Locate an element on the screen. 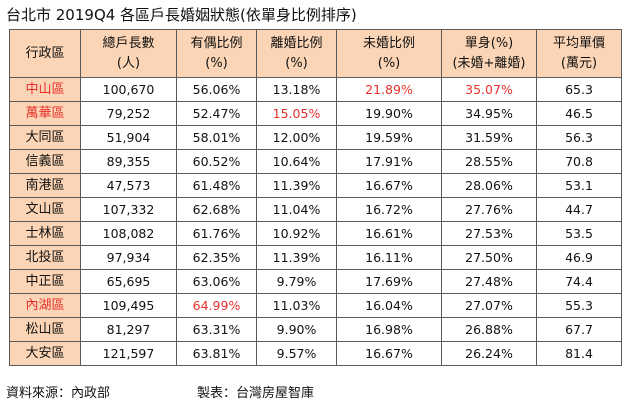 The image size is (633, 412). single-cell: 27.53% is located at coordinates (489, 233).